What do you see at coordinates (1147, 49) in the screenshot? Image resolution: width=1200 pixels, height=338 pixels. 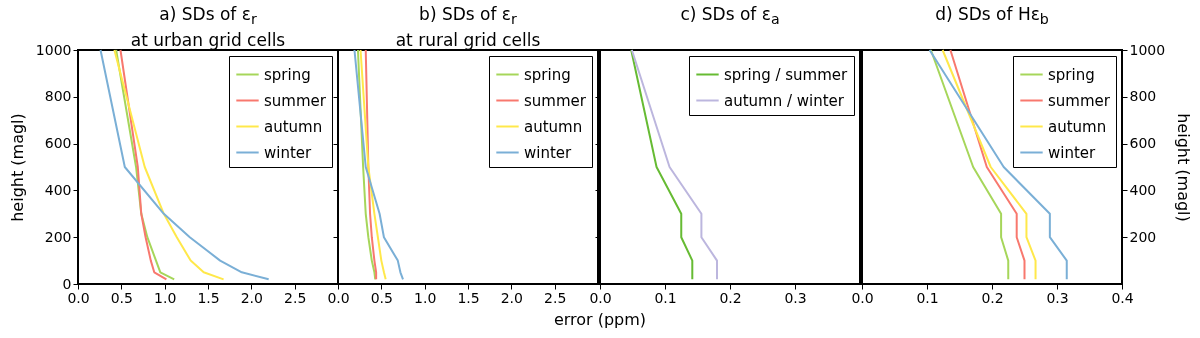 I see `y2-tick-label: 1000` at bounding box center [1147, 49].